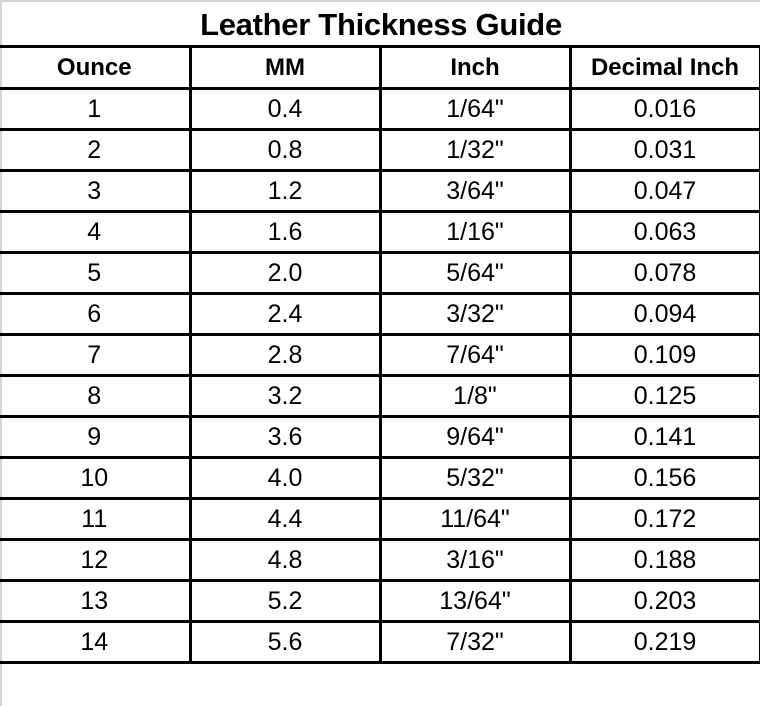  What do you see at coordinates (285, 519) in the screenshot?
I see `cell-mm: 4.4` at bounding box center [285, 519].